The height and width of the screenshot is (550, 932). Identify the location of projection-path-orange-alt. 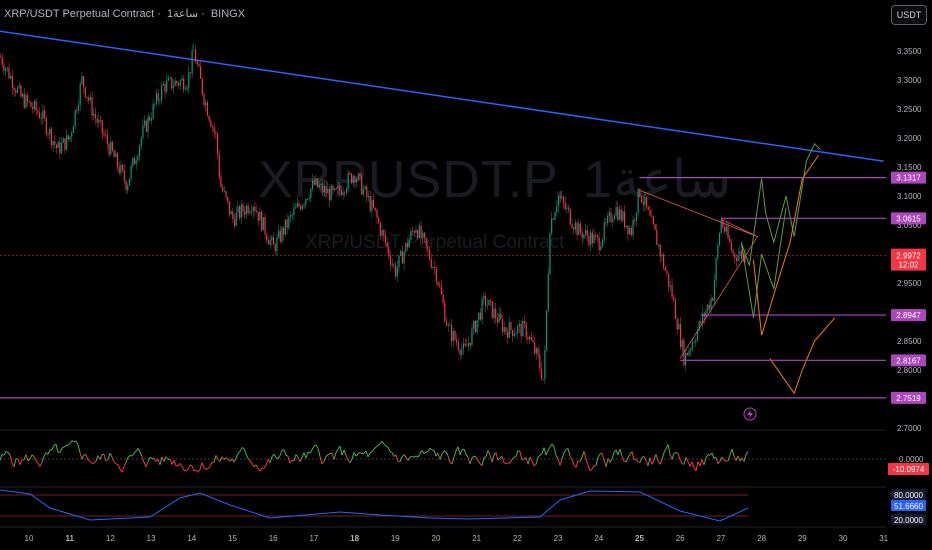
(802, 356).